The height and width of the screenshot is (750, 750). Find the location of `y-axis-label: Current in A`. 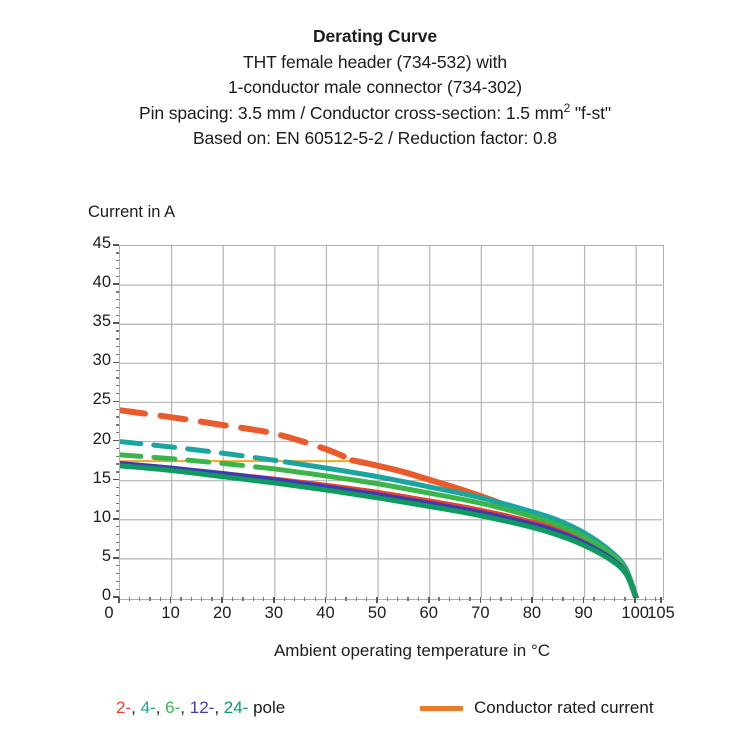

y-axis-label: Current in A is located at coordinates (132, 212).